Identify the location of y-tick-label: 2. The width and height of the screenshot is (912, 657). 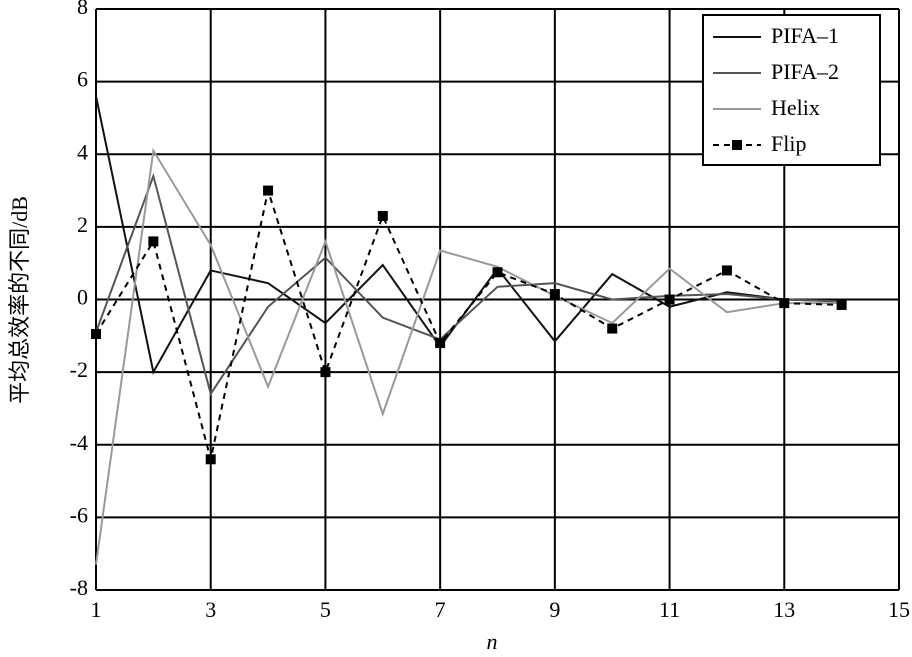
(82, 224).